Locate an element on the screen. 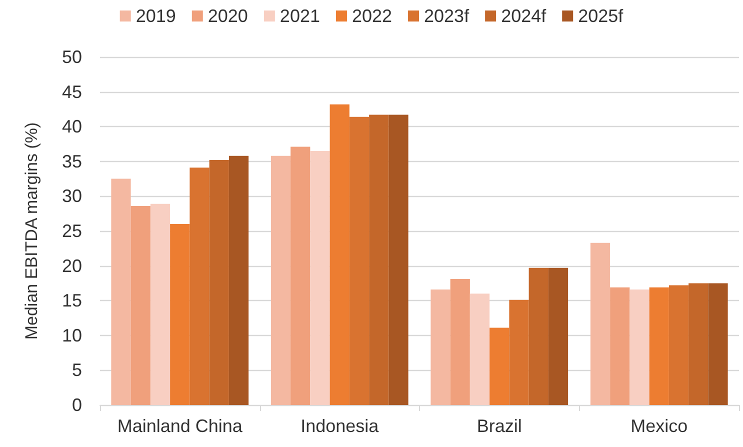 Image resolution: width=743 pixels, height=447 pixels. legend-label: 2022 is located at coordinates (372, 16).